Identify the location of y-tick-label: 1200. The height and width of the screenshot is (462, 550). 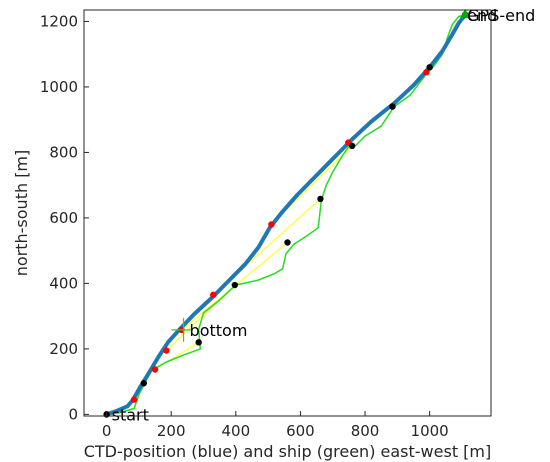
(59, 21).